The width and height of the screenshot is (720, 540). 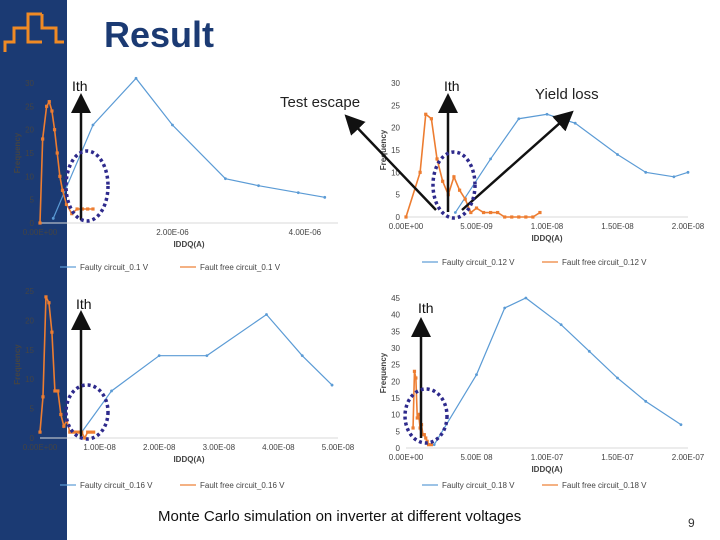 What do you see at coordinates (159, 34) in the screenshot?
I see `slide-title: Result` at bounding box center [159, 34].